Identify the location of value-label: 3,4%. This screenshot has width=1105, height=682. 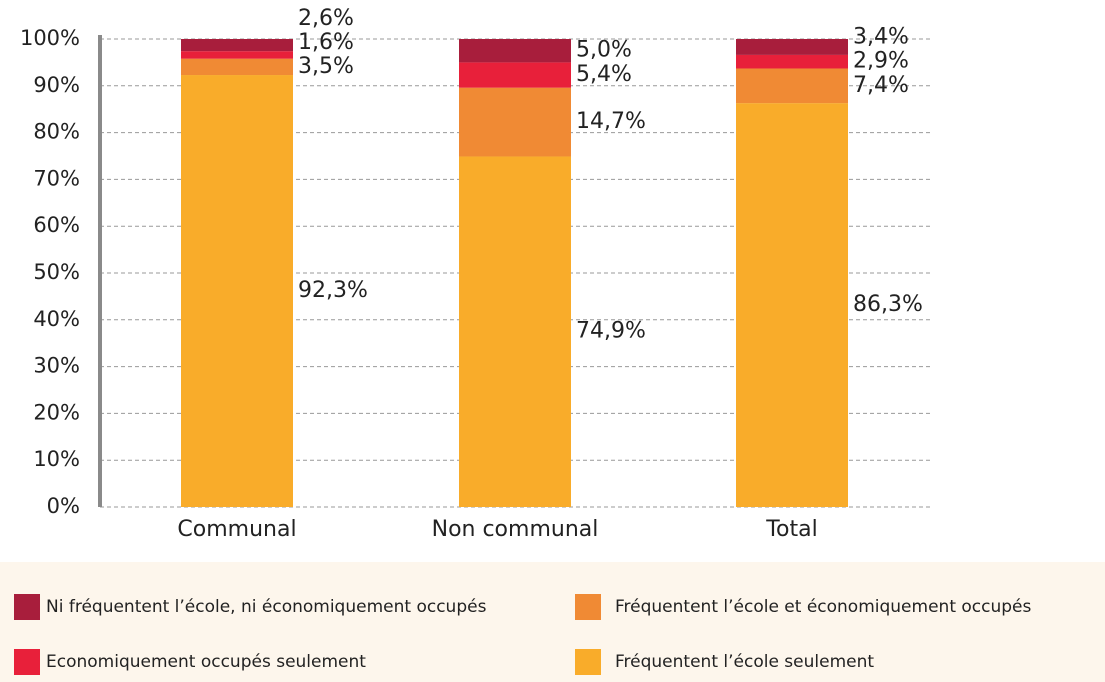
(881, 37).